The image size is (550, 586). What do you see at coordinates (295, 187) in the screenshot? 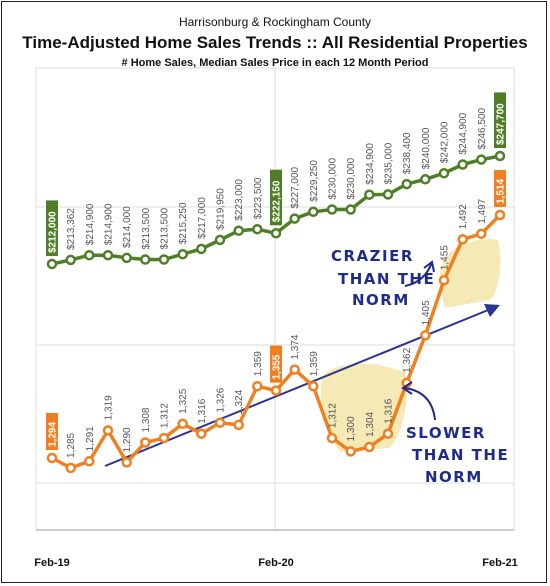
I see `price-data-label: $227,000` at bounding box center [295, 187].